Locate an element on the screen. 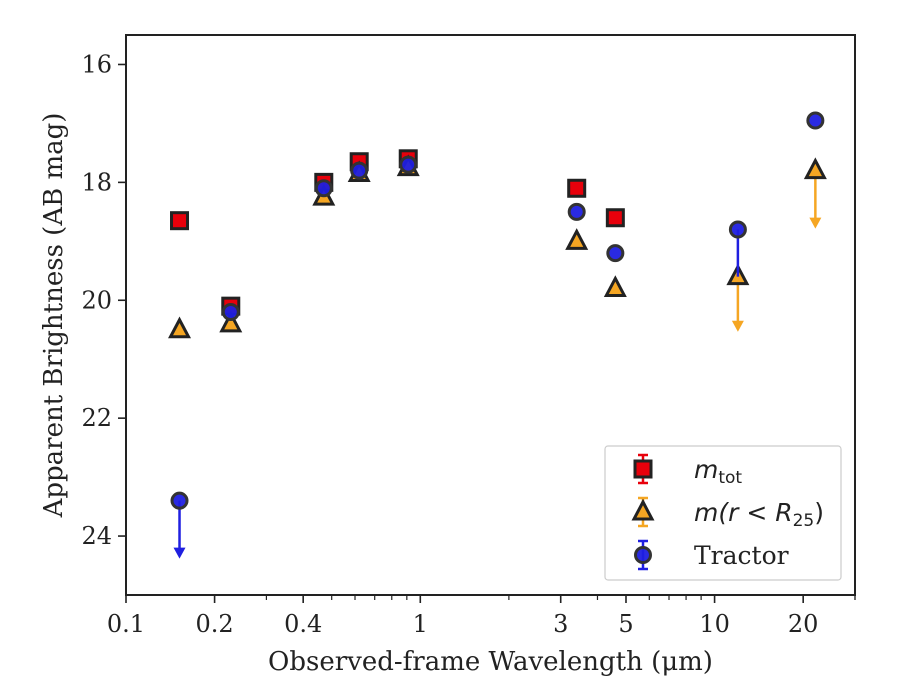  x-axis-label: Observed-frame Wavelength (μm) is located at coordinates (490, 662).